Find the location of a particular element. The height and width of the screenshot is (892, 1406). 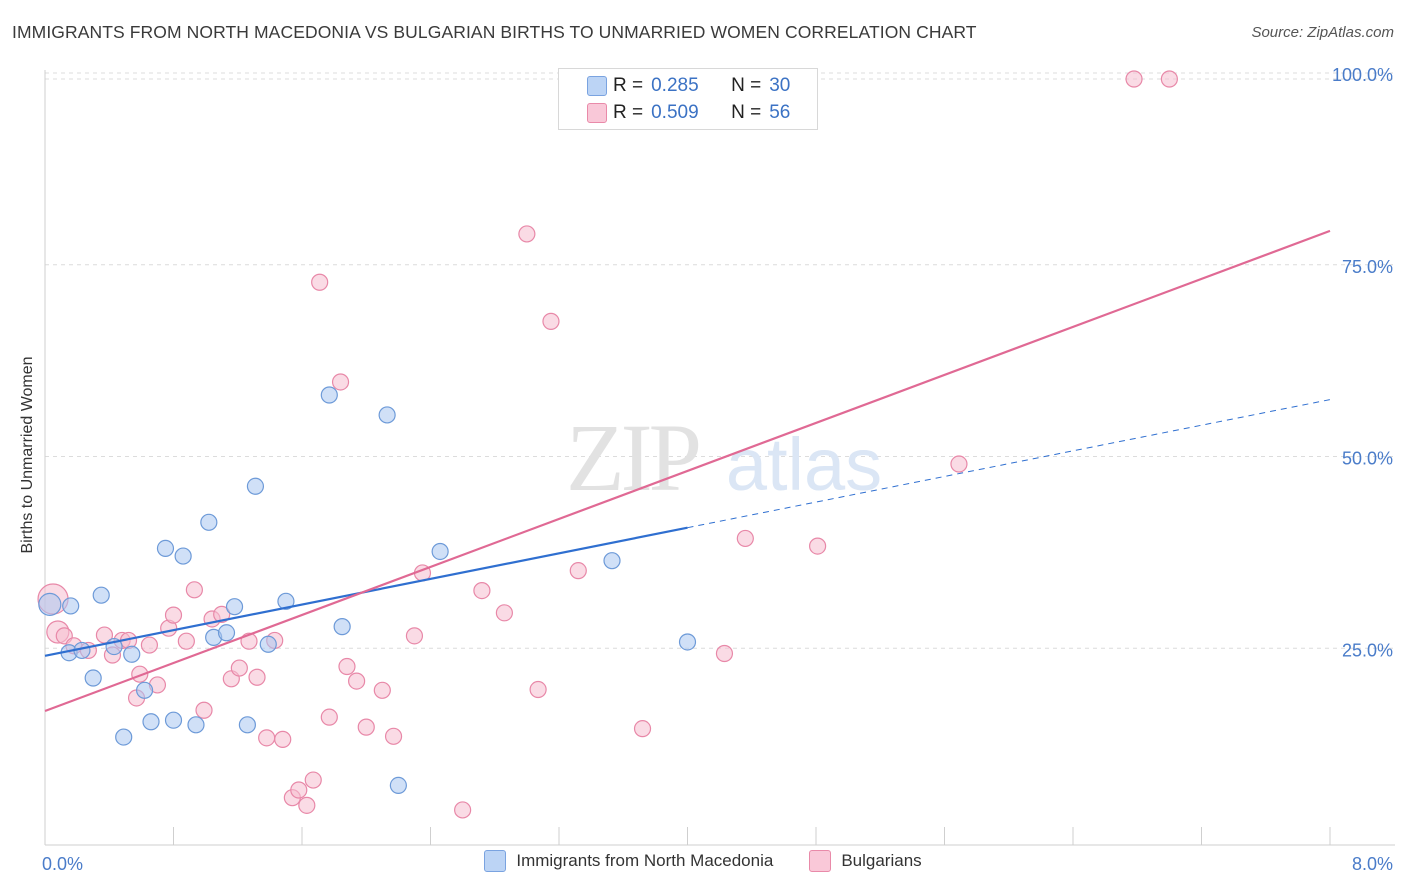

pink-n-value: 56 is located at coordinates (780, 112).